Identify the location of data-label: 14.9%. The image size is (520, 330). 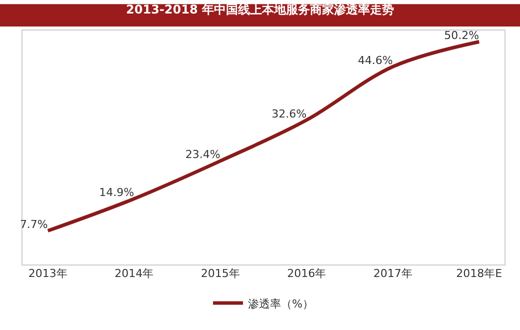
(116, 192).